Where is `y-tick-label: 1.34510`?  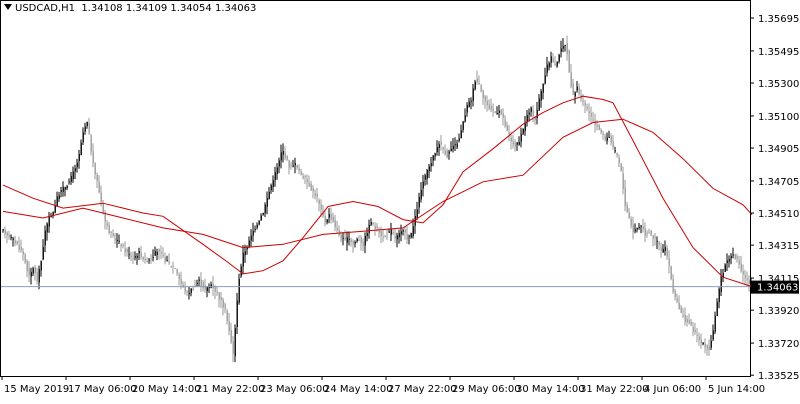
y-tick-label: 1.34510 is located at coordinates (778, 214).